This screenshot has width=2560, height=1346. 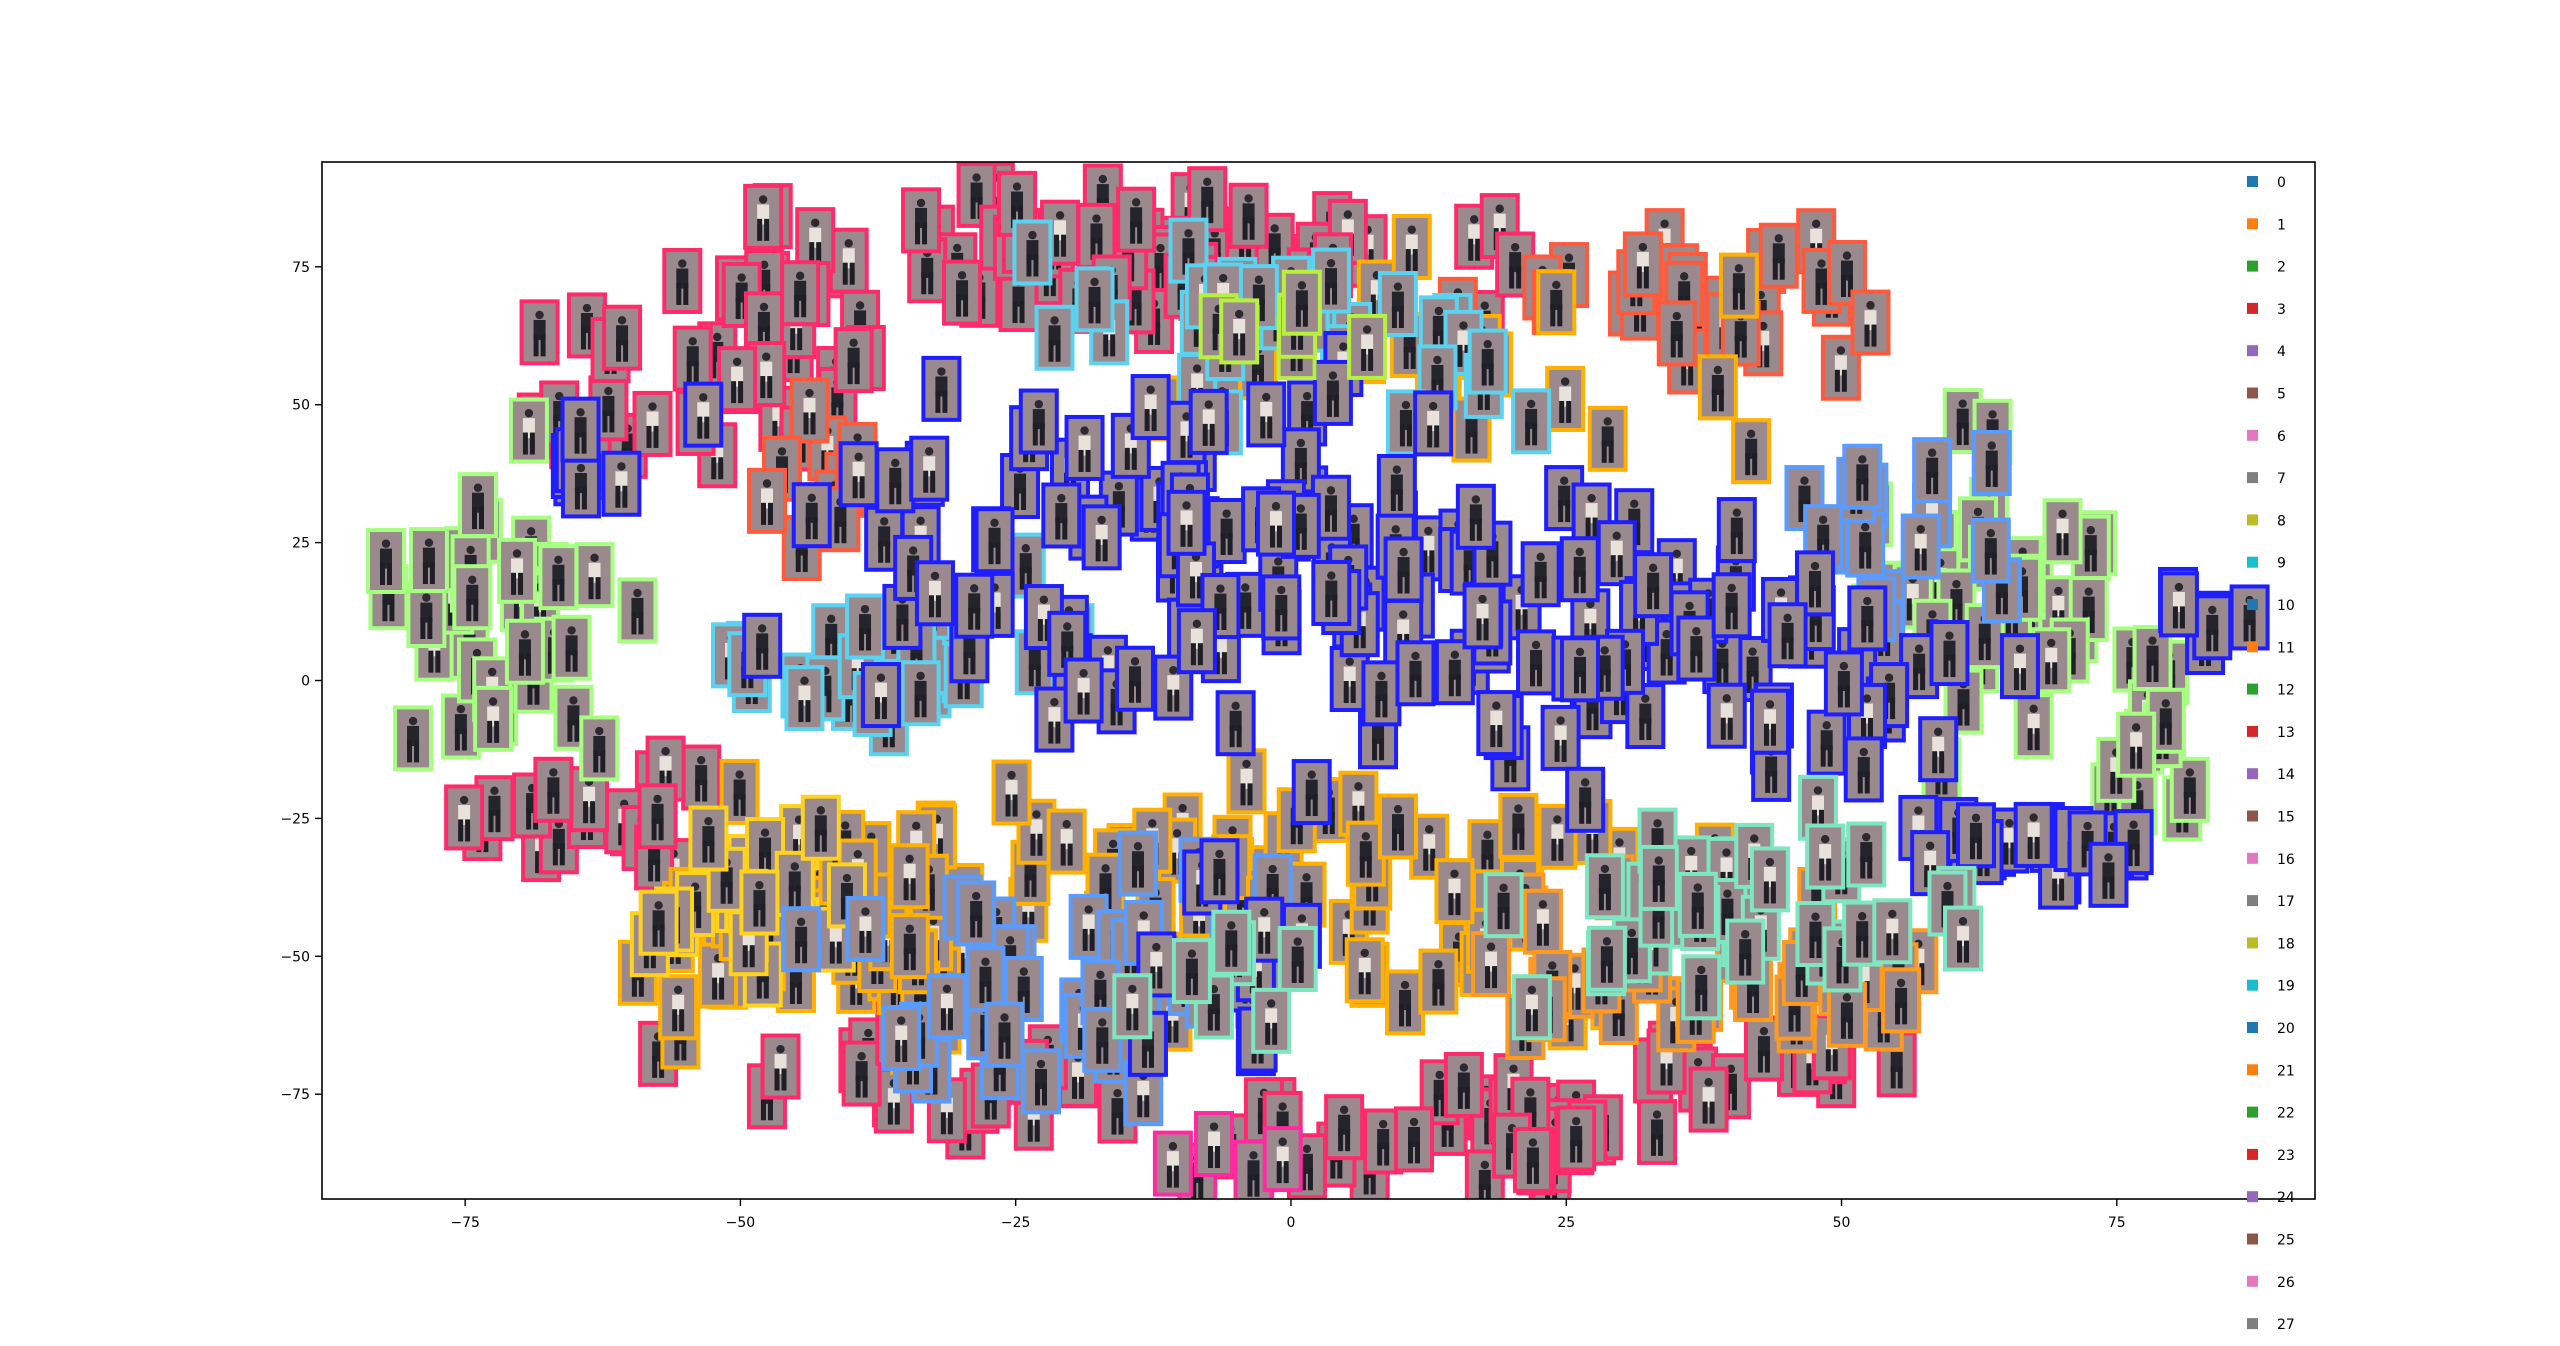 I want to click on legend-item: 2, so click(x=2266, y=268).